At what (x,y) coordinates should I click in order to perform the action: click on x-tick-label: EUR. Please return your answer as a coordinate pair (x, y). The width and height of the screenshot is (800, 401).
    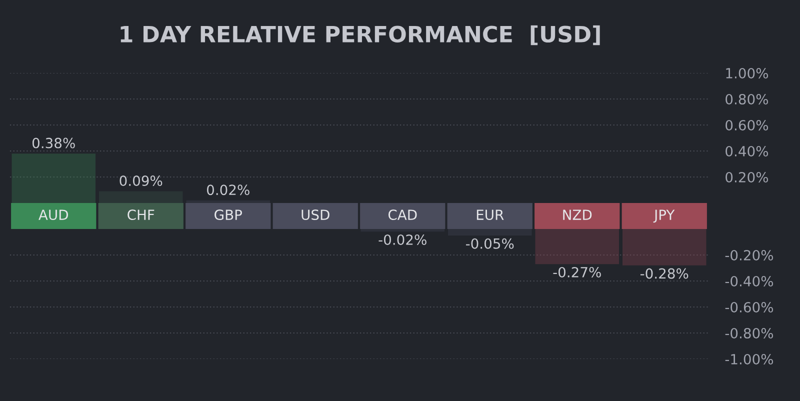
    Looking at the image, I should click on (490, 215).